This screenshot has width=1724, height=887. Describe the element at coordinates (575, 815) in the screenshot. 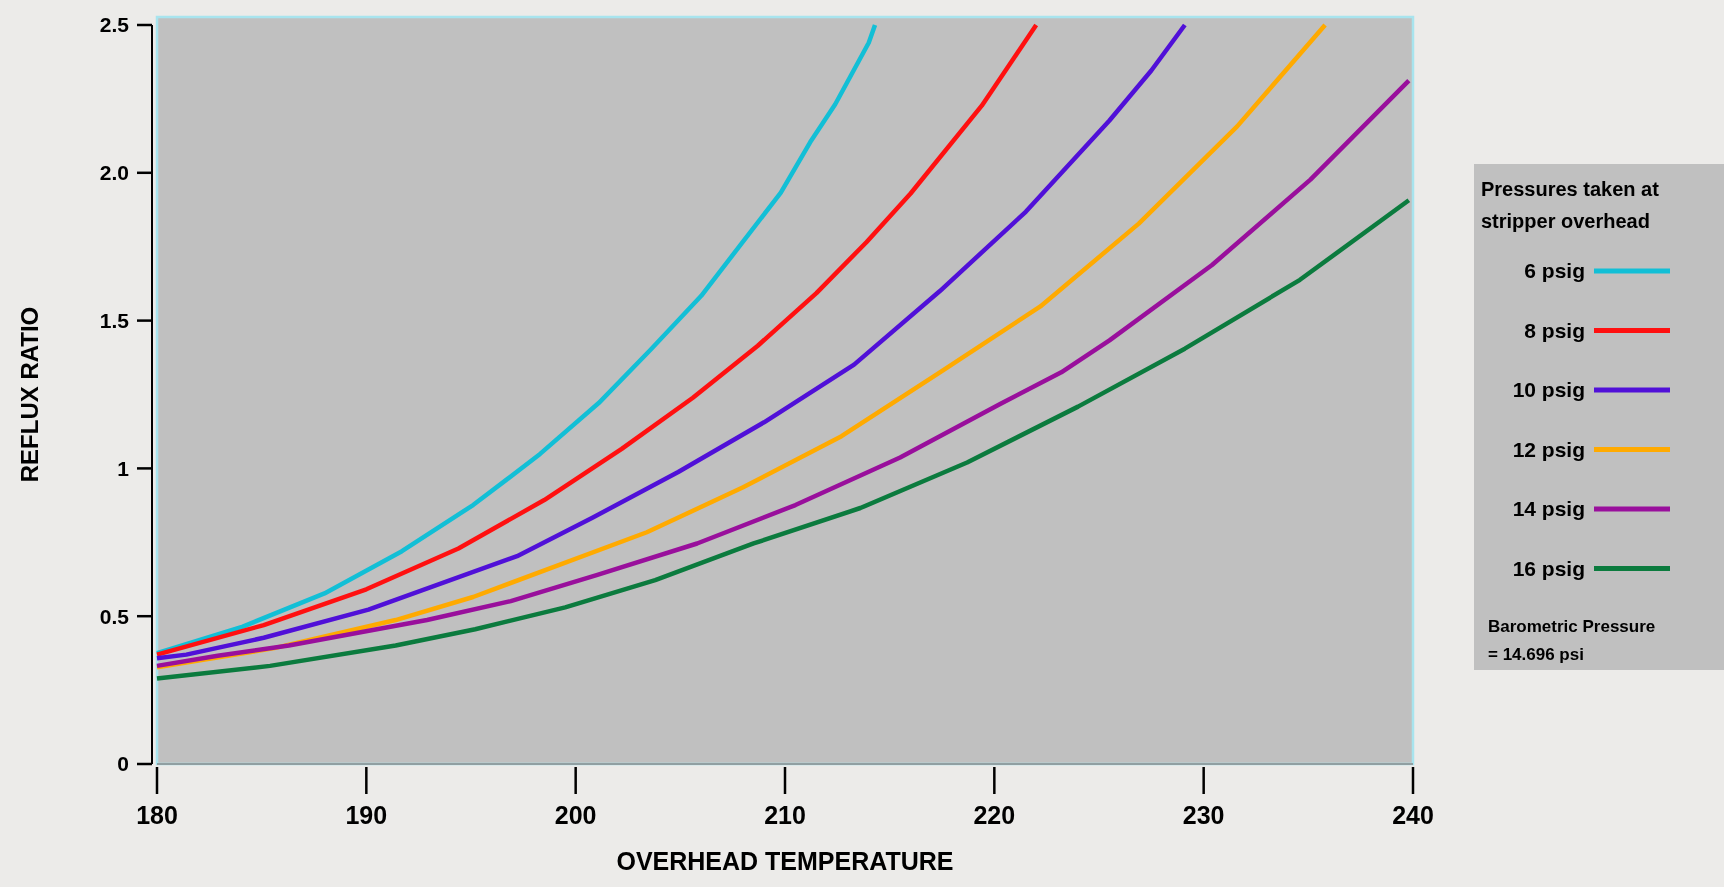

I see `x-tick-label: 200` at that location.